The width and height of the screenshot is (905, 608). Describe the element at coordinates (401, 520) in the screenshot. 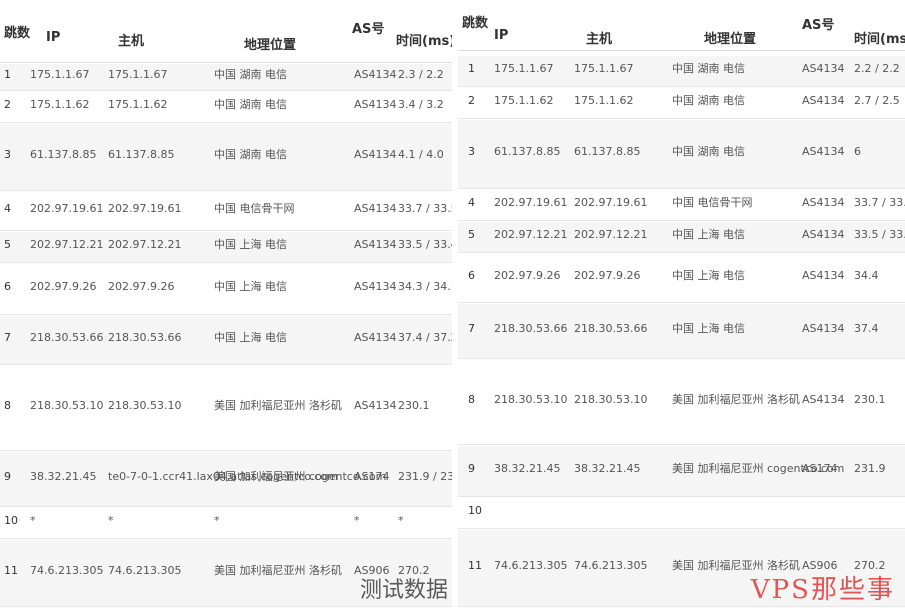

I see `cell-rtt: *` at that location.